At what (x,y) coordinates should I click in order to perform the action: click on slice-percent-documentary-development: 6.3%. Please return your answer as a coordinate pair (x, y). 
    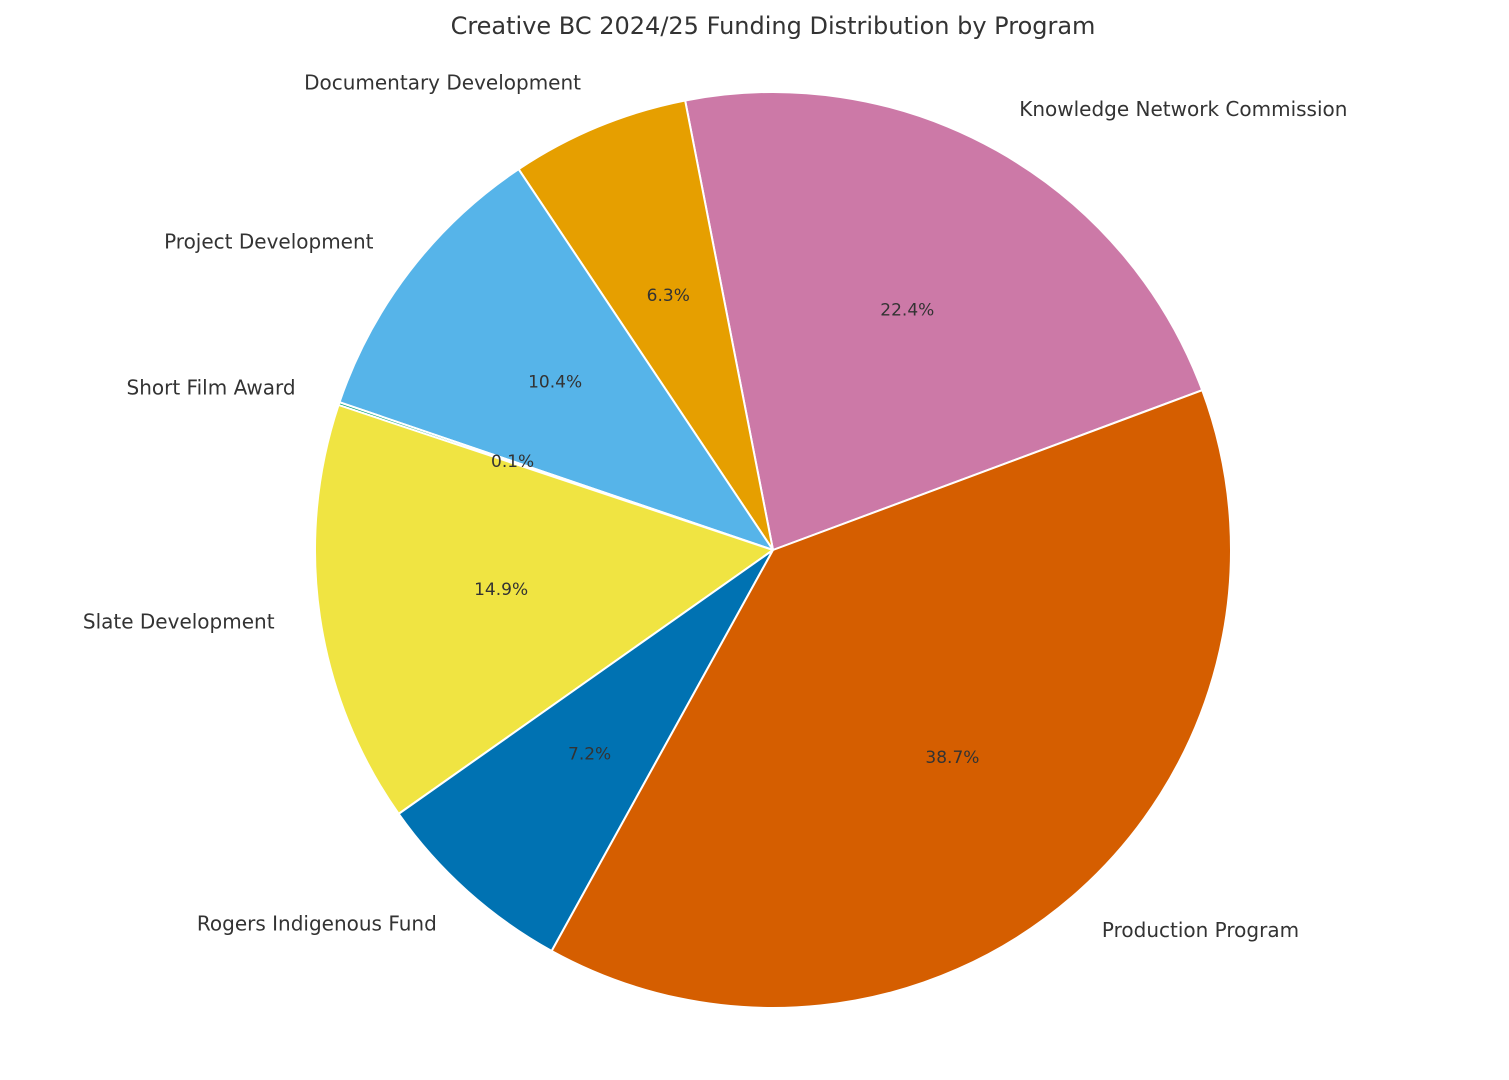
    Looking at the image, I should click on (668, 296).